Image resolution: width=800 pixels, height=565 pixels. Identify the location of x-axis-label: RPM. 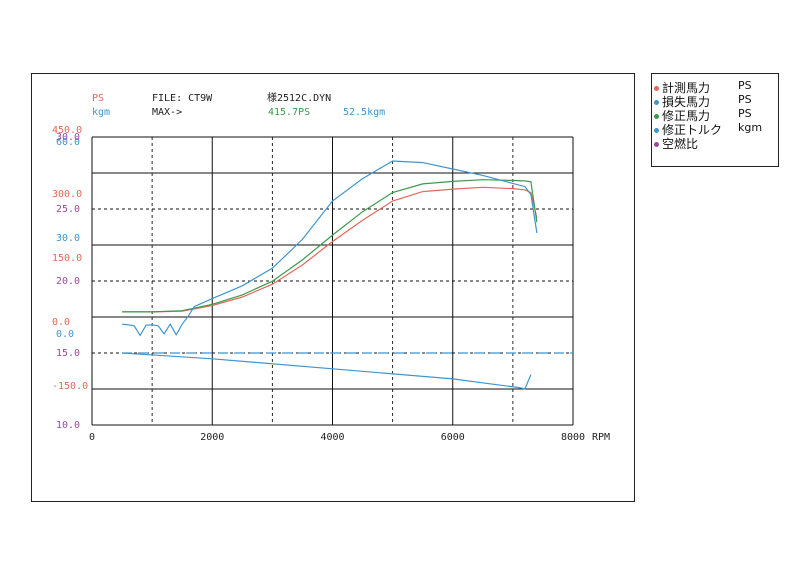
(601, 437).